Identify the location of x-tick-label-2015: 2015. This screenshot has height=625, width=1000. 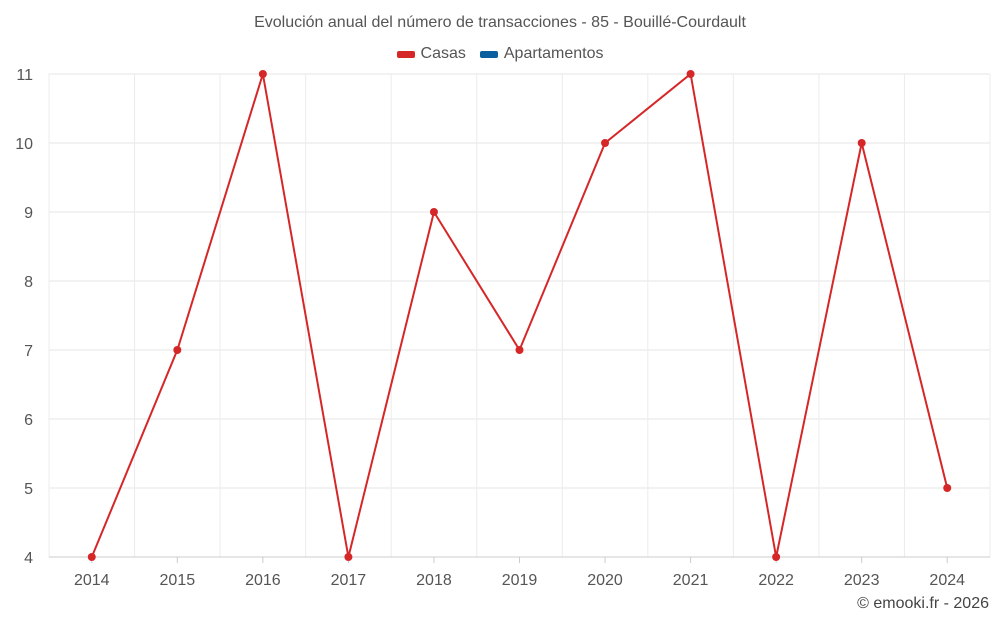
(178, 580).